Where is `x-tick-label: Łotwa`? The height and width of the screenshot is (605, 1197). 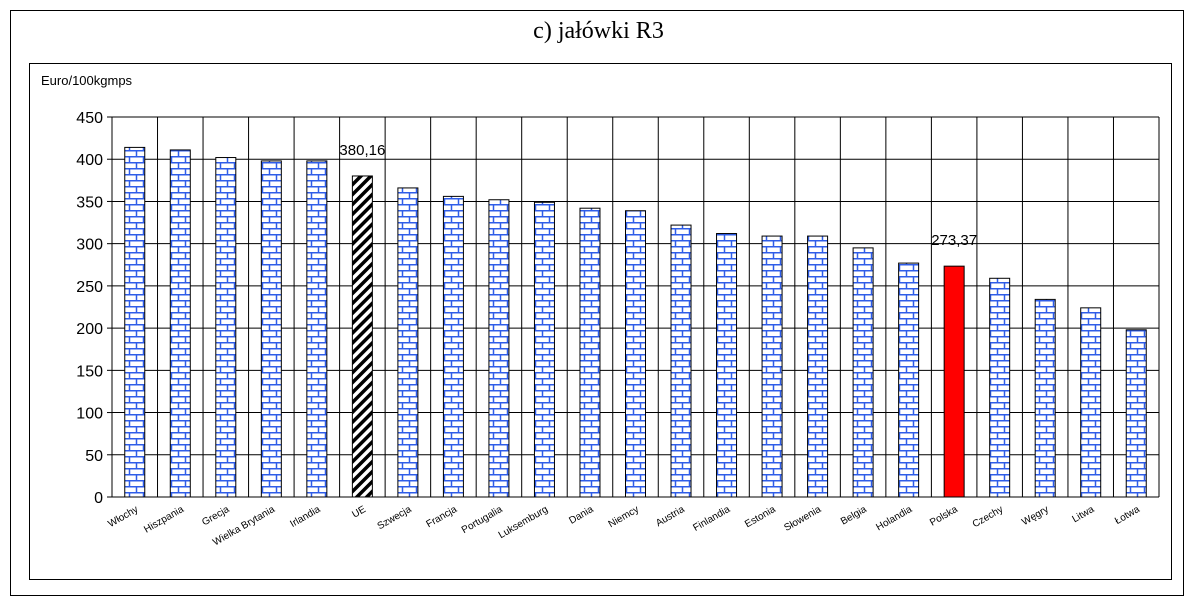
x-tick-label: Łotwa is located at coordinates (1127, 515).